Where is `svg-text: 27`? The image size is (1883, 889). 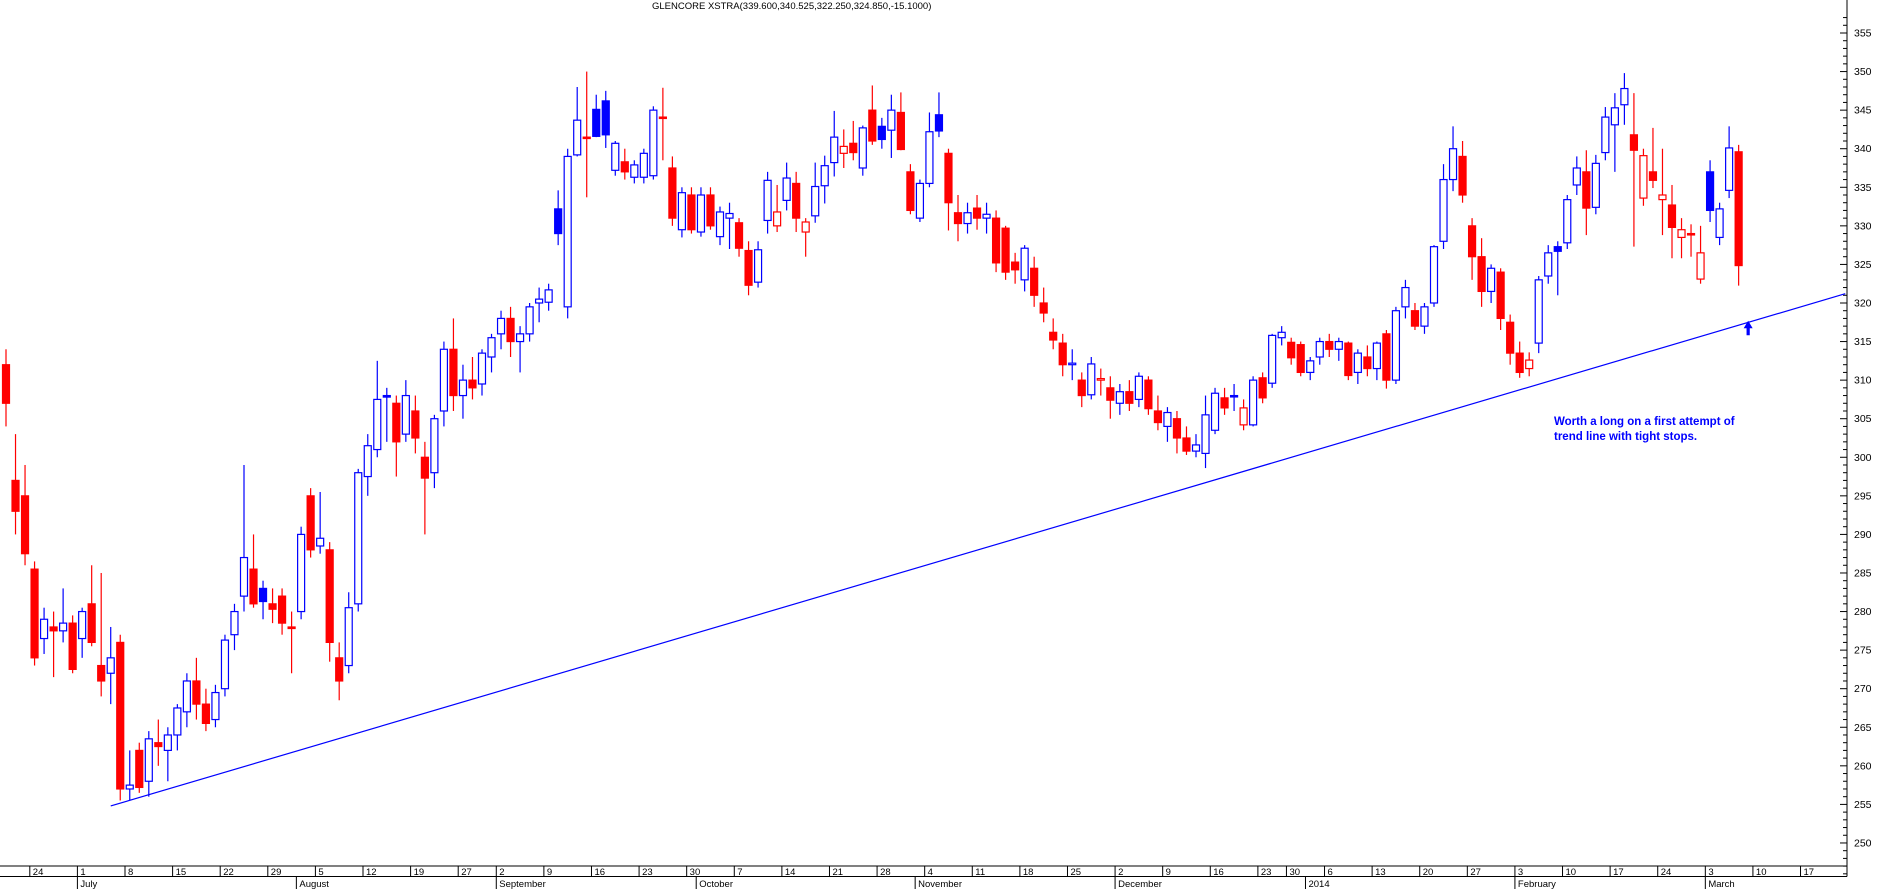 svg-text: 27 is located at coordinates (1475, 872).